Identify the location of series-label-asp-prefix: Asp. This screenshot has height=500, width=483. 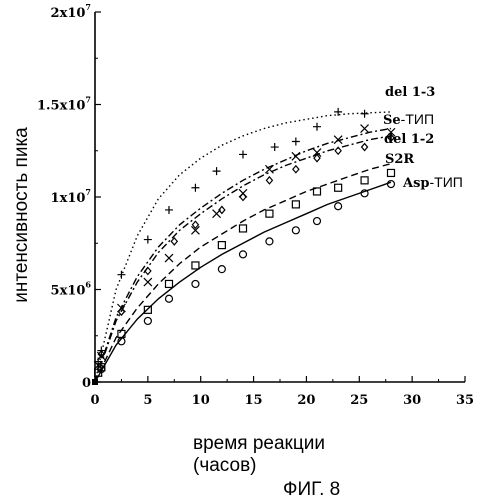
(416, 183).